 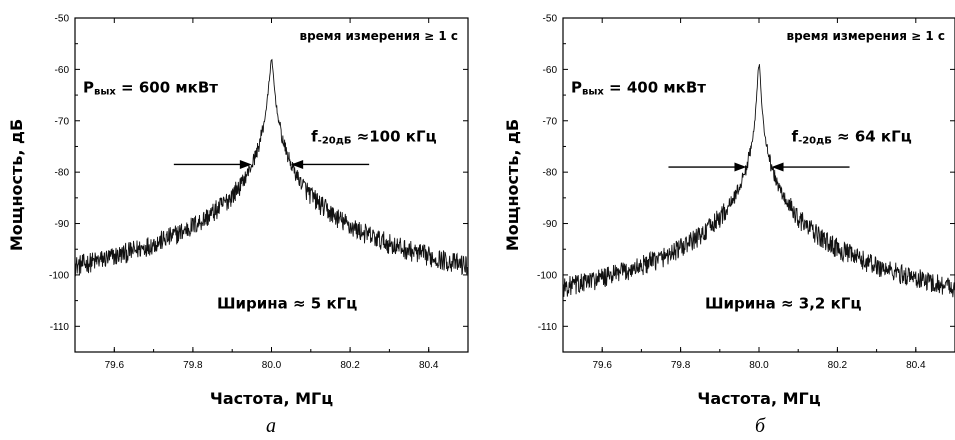 What do you see at coordinates (638, 88) in the screenshot?
I see `output-power-annotation: Pвых = 400 мкВт` at bounding box center [638, 88].